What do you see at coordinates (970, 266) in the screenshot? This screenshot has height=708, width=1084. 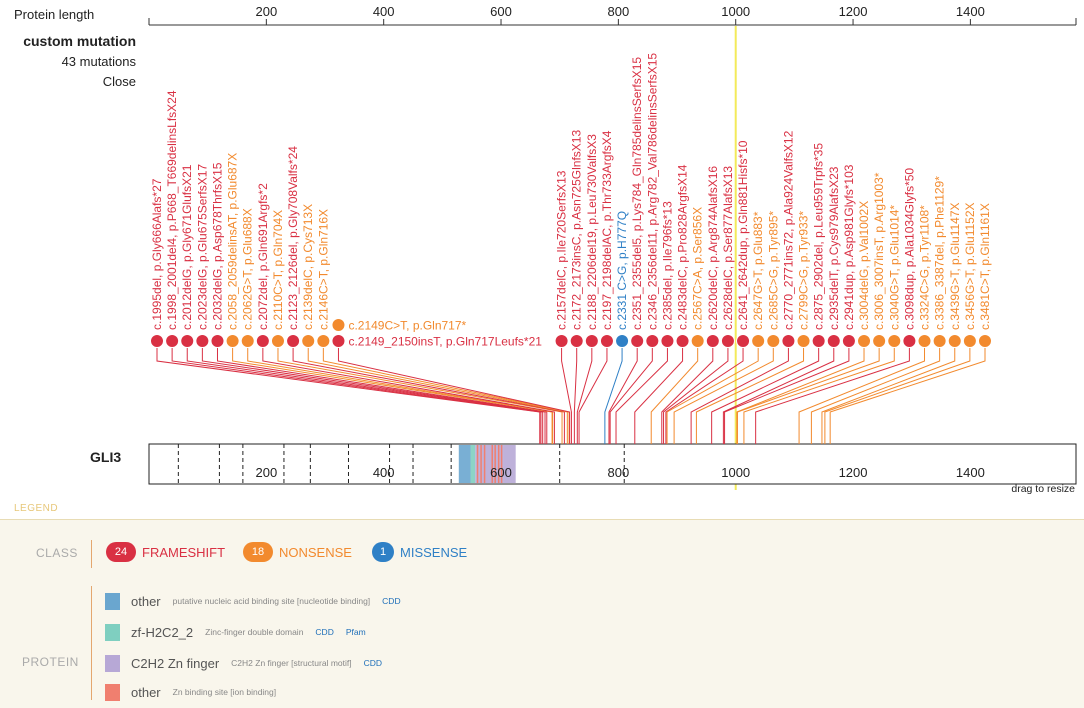 I see `mutation-label: c.3456G>T, p.Glu1152X` at bounding box center [970, 266].